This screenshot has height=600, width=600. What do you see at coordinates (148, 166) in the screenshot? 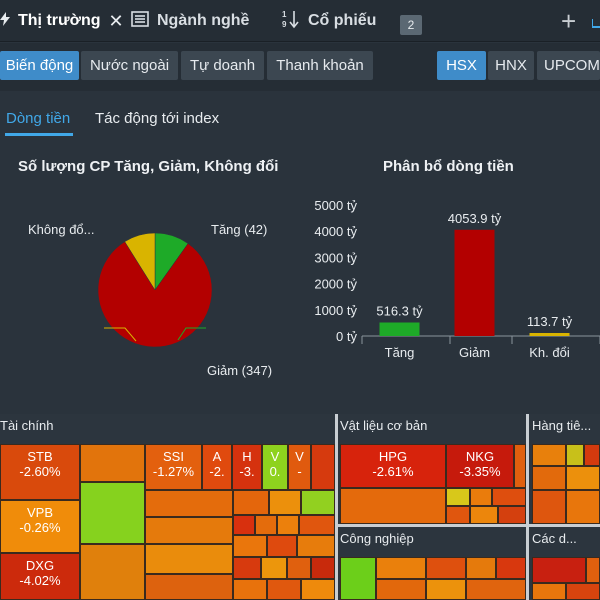
I see `pie-chart-title: Số lượng CP Tăng, Giảm, Không đổi` at bounding box center [148, 166].